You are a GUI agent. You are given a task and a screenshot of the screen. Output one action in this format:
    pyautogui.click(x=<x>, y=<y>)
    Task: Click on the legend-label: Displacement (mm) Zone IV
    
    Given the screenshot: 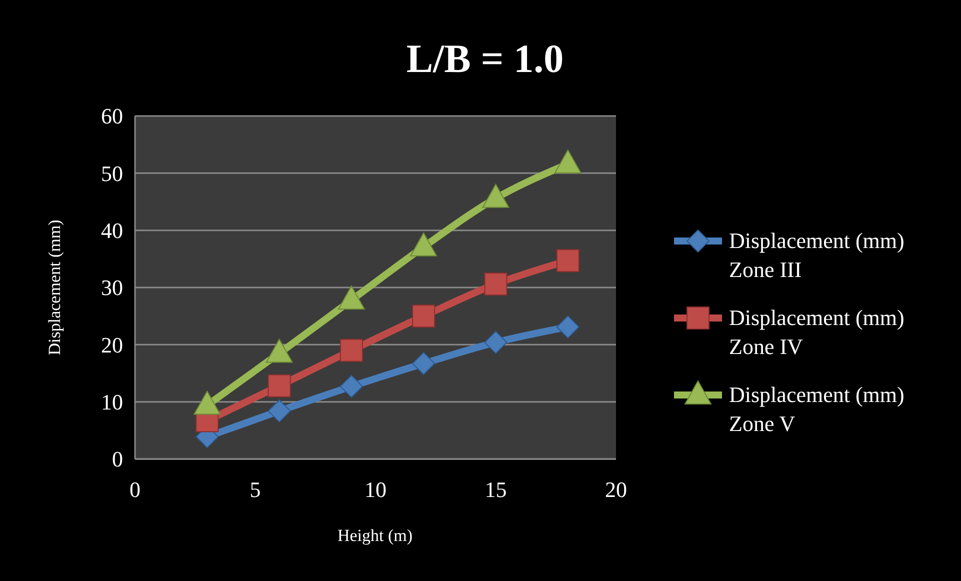 What is the action you would take?
    pyautogui.click(x=816, y=332)
    